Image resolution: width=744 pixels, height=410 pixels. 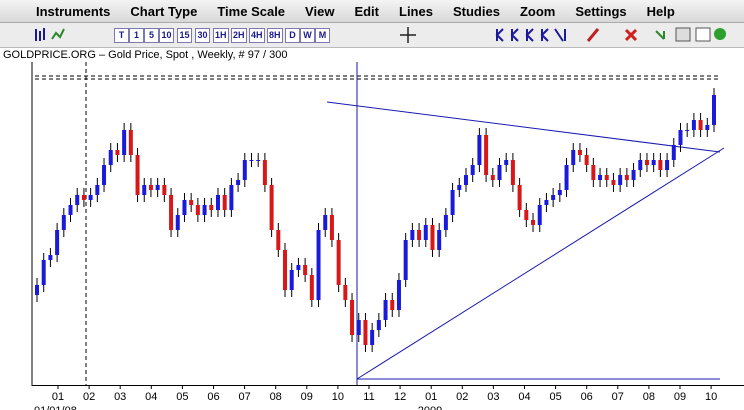 I want to click on x-tick-label: 06, so click(x=213, y=397).